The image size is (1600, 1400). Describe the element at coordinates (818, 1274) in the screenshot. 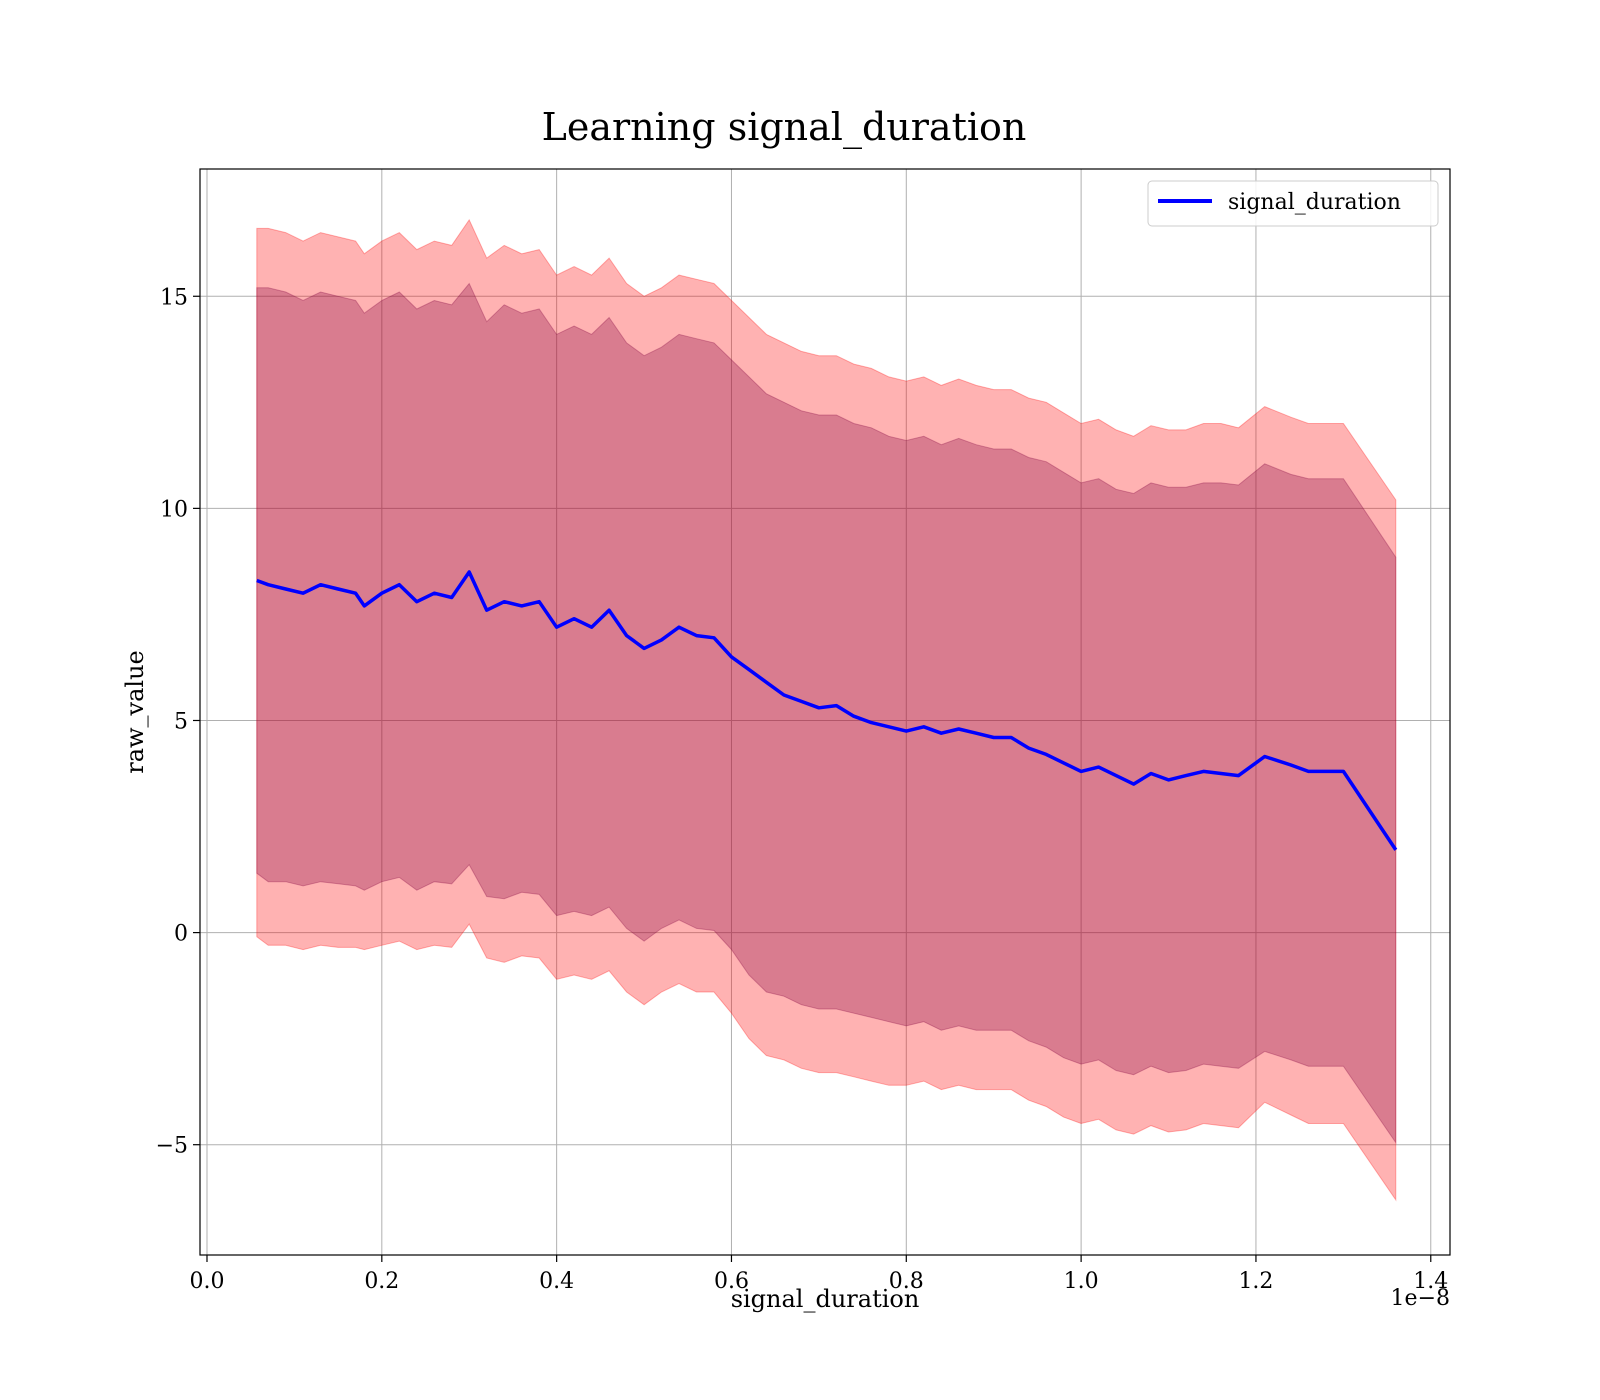

I see `x-axis-ticks: 0.0 0.2 0.4 0.6 0.8 1.0 1.2 1.4` at that location.